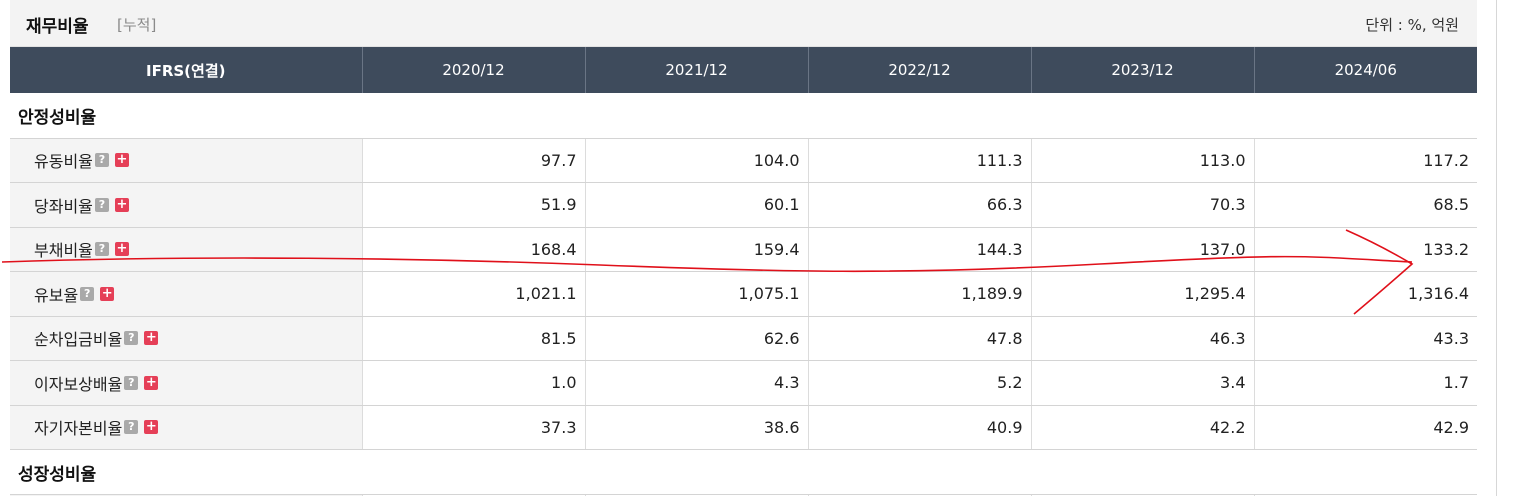 The width and height of the screenshot is (1517, 496). Describe the element at coordinates (1365, 70) in the screenshot. I see `header-period: 2024/06` at that location.